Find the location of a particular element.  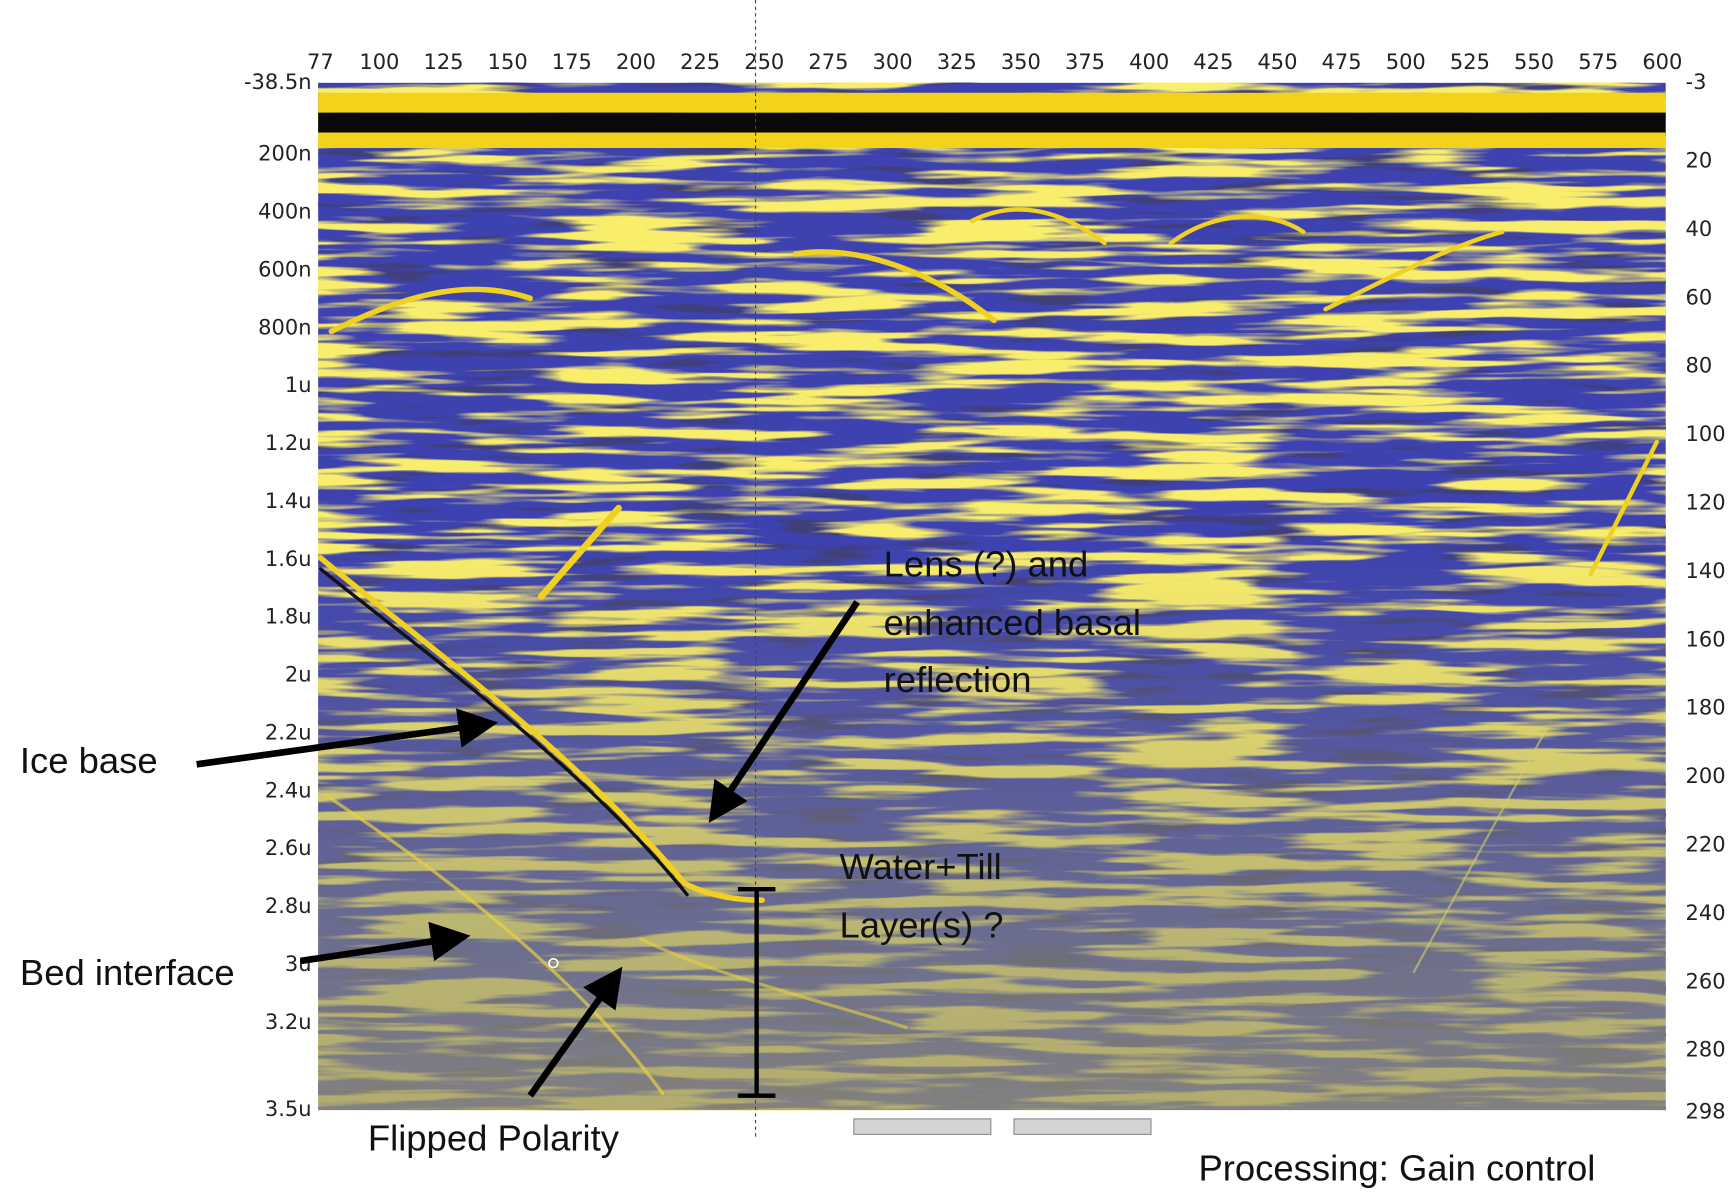

top-axis-label: 150 is located at coordinates (508, 62).